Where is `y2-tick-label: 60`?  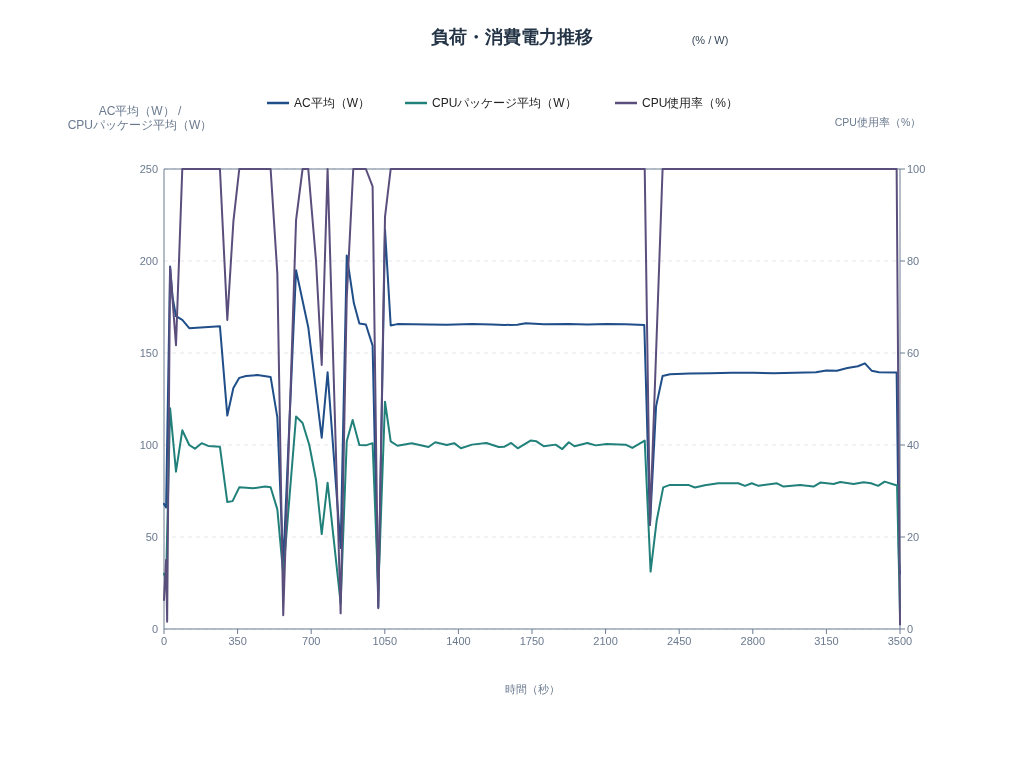
y2-tick-label: 60 is located at coordinates (913, 353).